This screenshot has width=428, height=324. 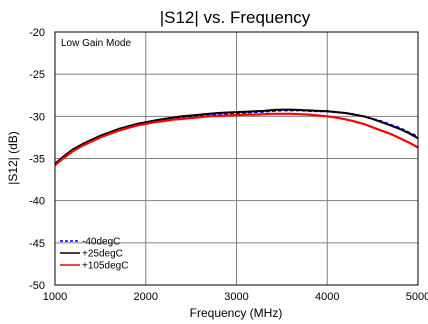 I want to click on x-axis-title: Frequency (MHz), so click(x=236, y=313).